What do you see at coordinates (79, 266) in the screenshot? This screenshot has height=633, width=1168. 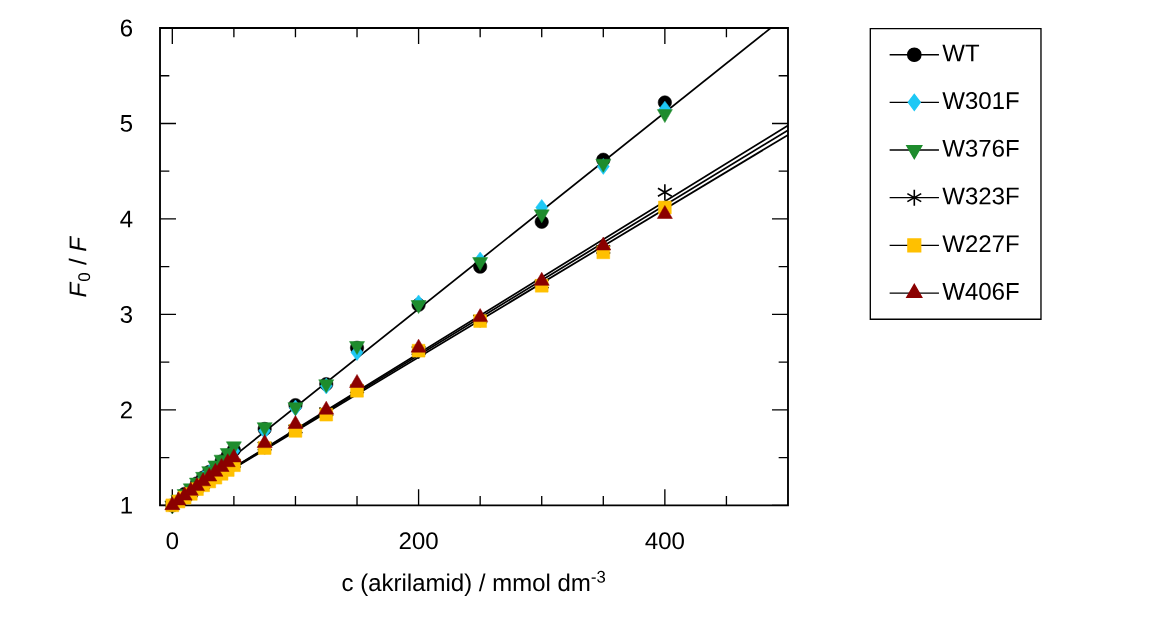 I see `y-axis-title: F$_{0}$ / F` at bounding box center [79, 266].